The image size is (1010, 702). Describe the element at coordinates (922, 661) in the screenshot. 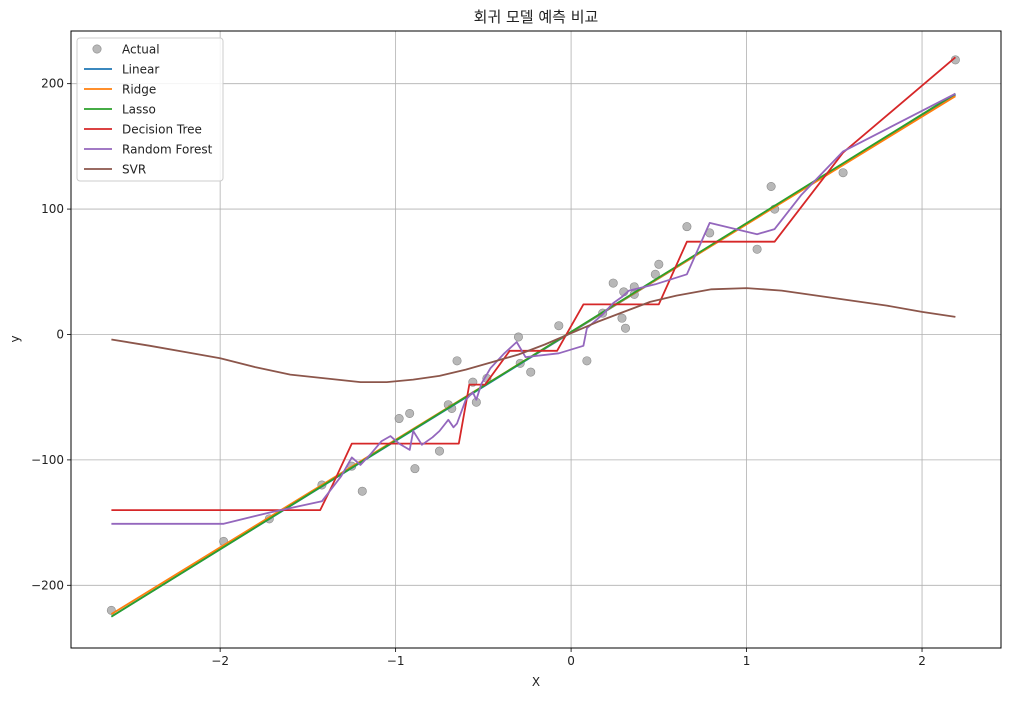

I see `x-tick-label: 2` at that location.